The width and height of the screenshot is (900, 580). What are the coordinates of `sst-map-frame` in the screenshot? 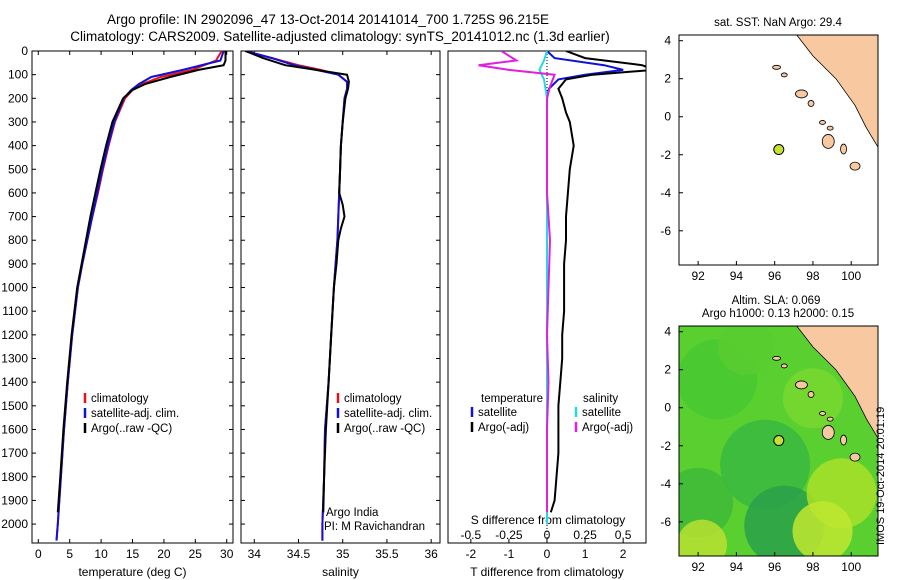 It's located at (778, 150).